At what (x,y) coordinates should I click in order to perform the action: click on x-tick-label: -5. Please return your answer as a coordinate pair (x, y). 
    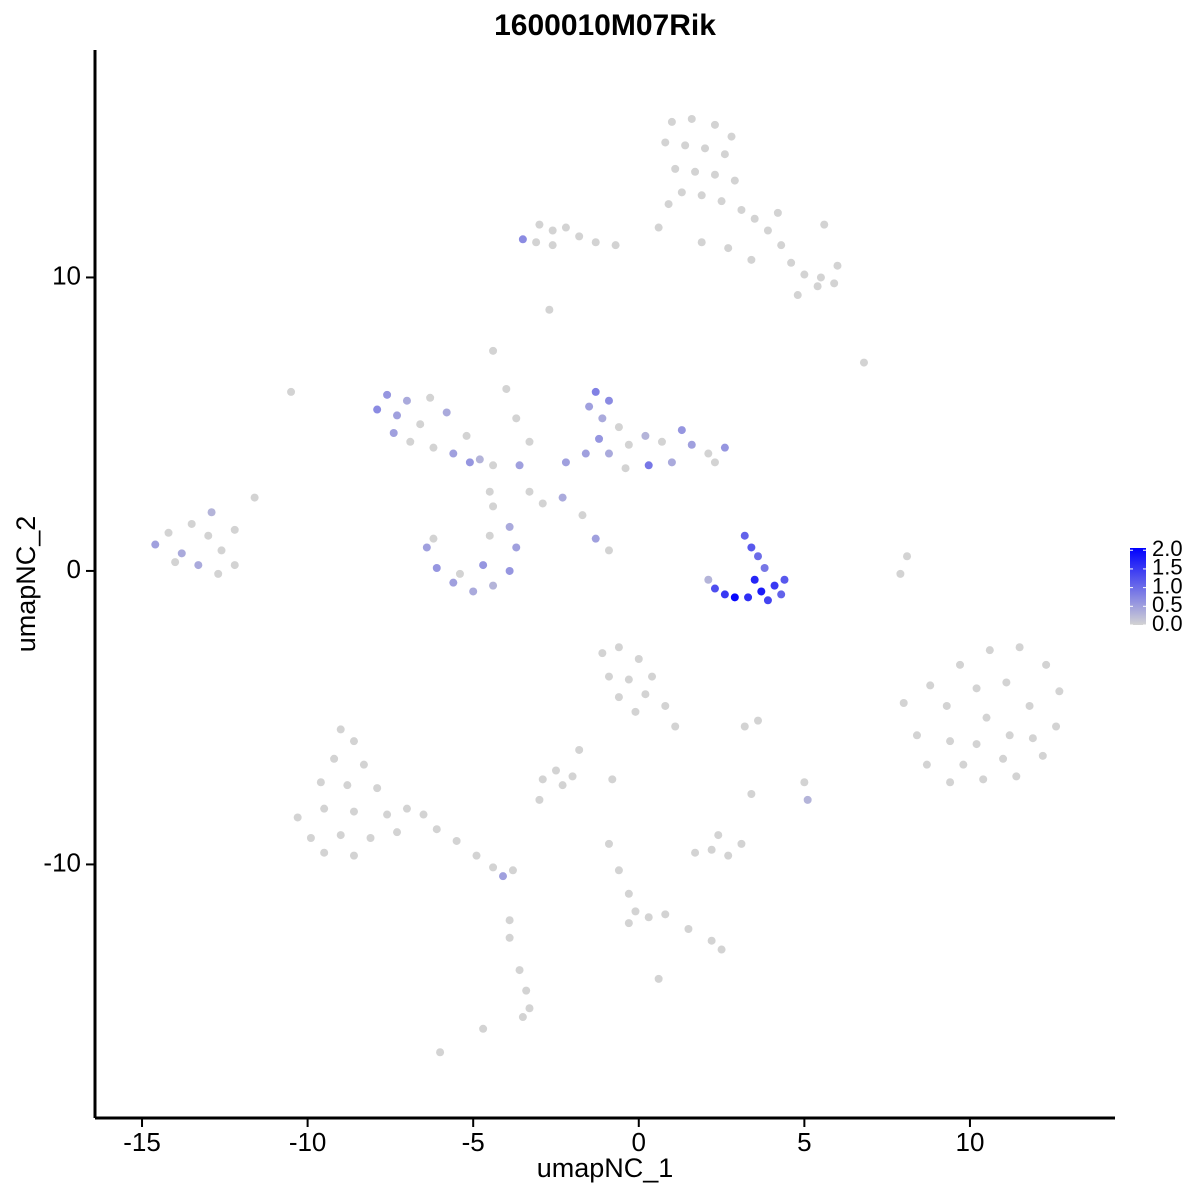
    Looking at the image, I should click on (473, 1142).